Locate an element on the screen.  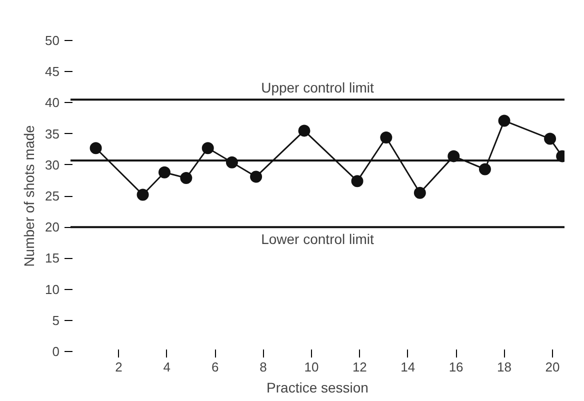
y-tick-label: 10 is located at coordinates (52, 289).